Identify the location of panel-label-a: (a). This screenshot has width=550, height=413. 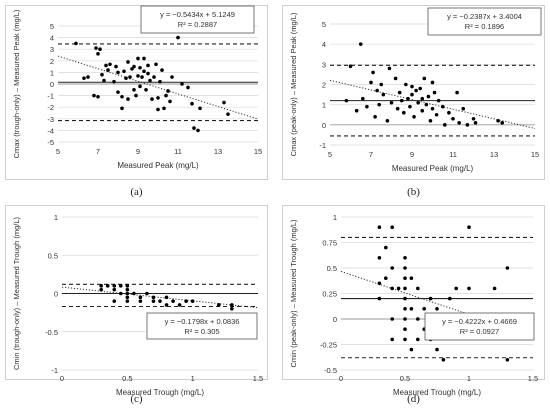
(136, 192).